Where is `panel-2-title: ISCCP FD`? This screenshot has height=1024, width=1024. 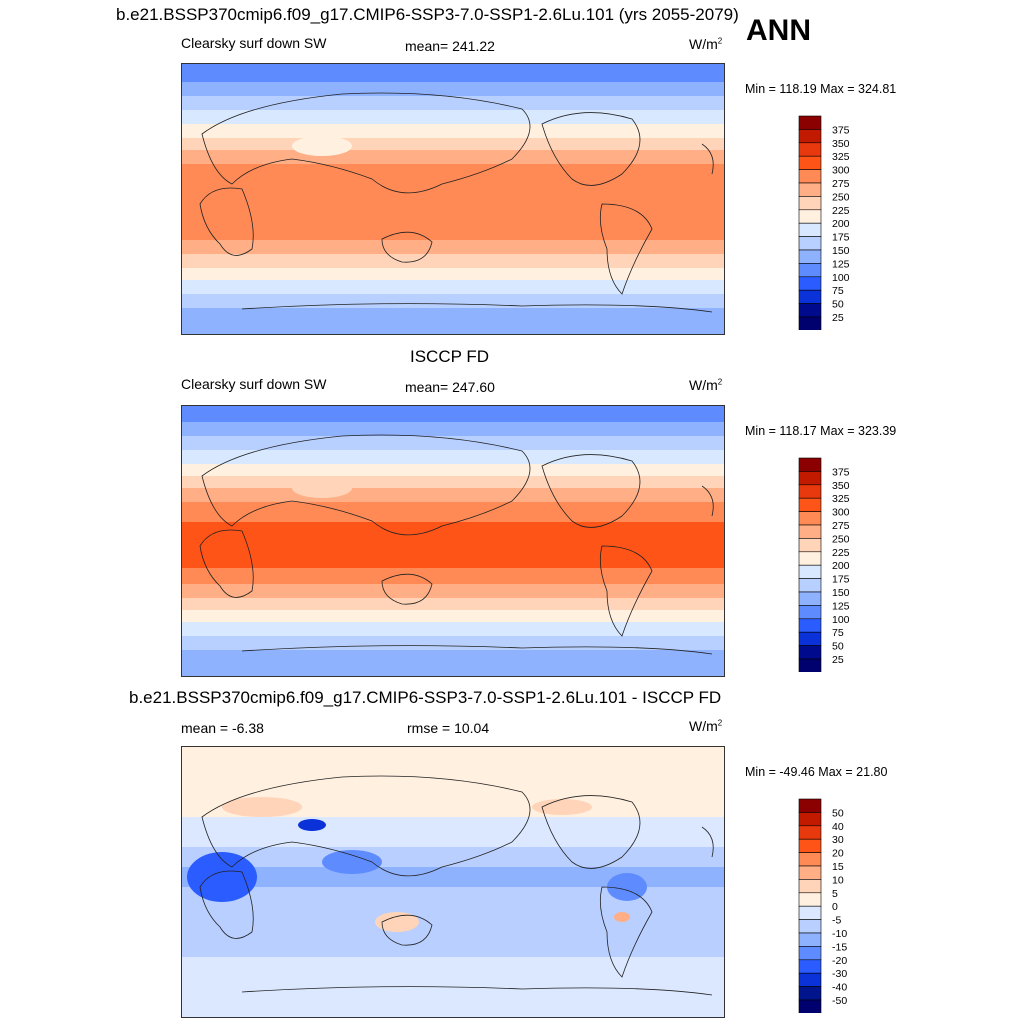
panel-2-title: ISCCP FD is located at coordinates (450, 356).